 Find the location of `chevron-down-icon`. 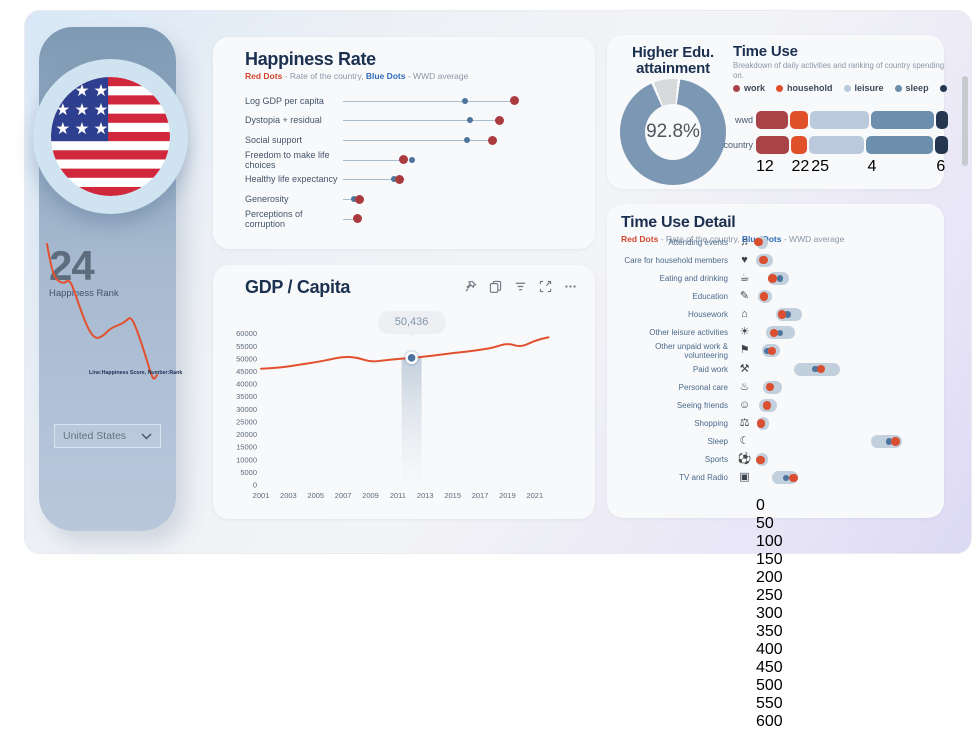

chevron-down-icon is located at coordinates (146, 436).